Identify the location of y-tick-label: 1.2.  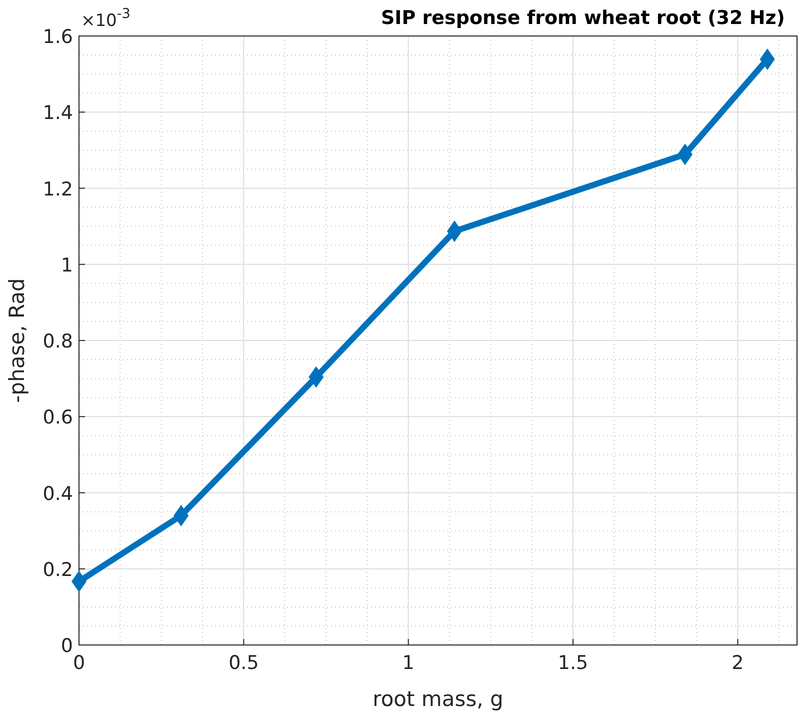
(57, 189).